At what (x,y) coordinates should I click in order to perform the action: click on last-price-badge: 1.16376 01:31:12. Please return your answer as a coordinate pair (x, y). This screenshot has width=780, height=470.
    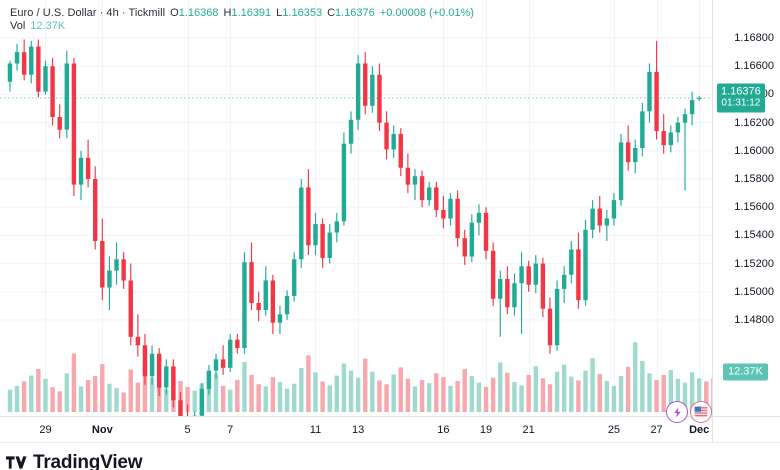
    Looking at the image, I should click on (741, 98).